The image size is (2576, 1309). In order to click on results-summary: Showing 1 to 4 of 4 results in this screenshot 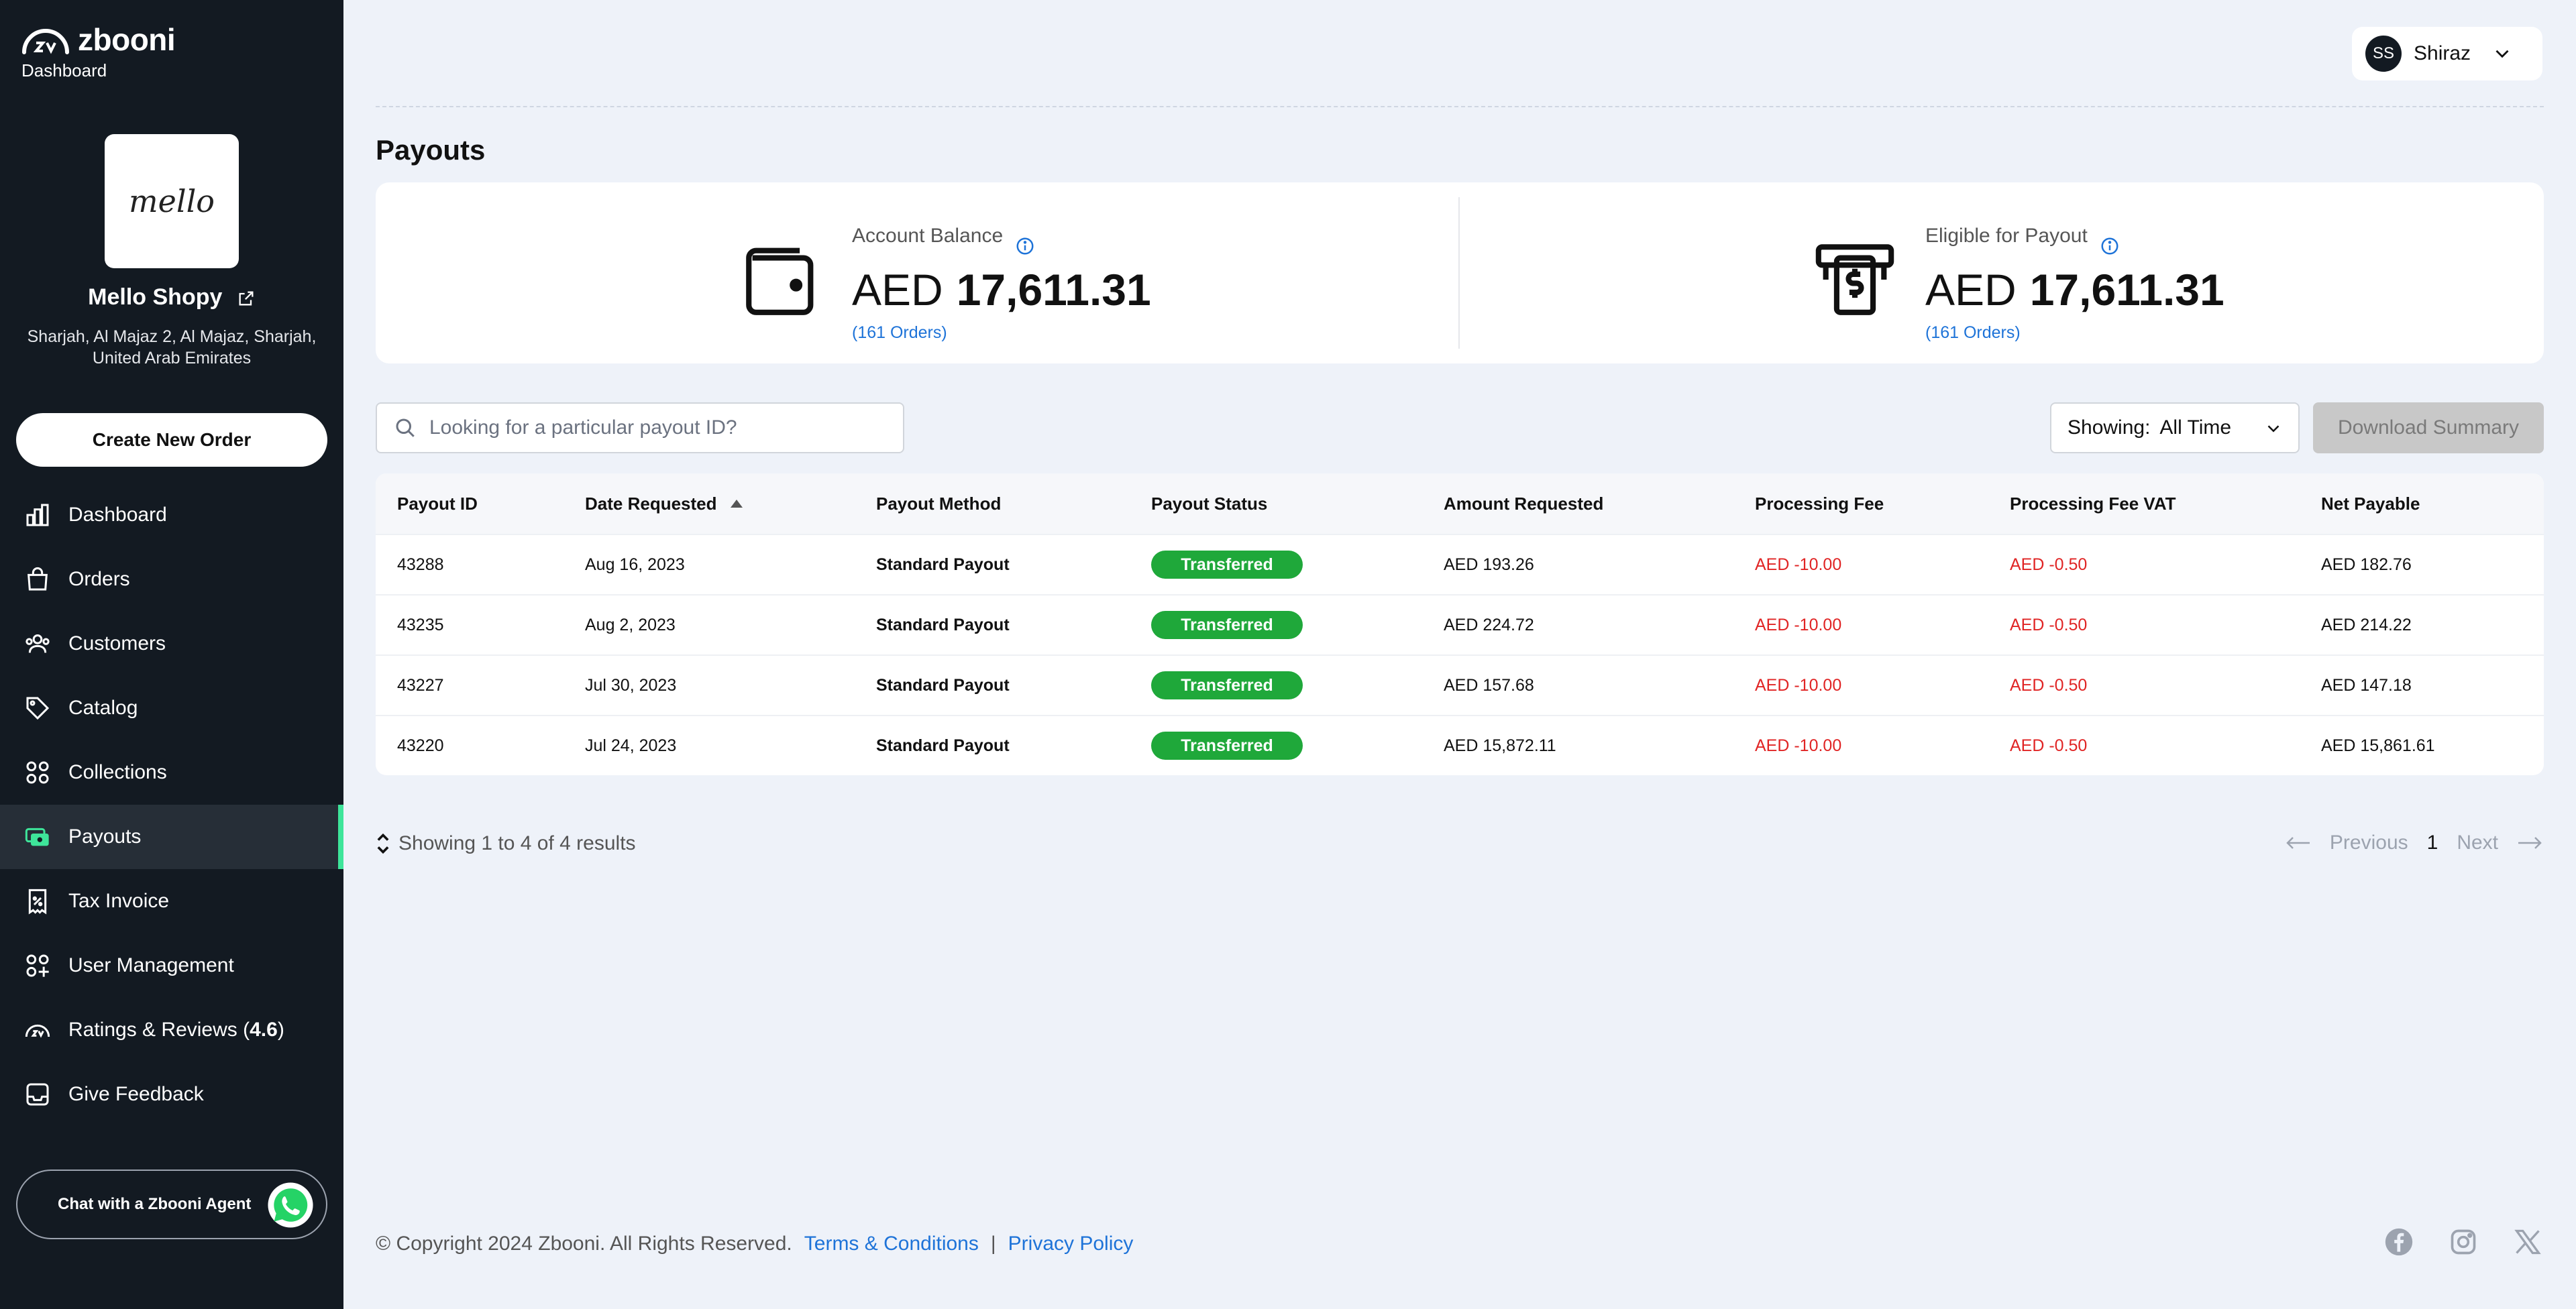, I will do `click(506, 844)`.